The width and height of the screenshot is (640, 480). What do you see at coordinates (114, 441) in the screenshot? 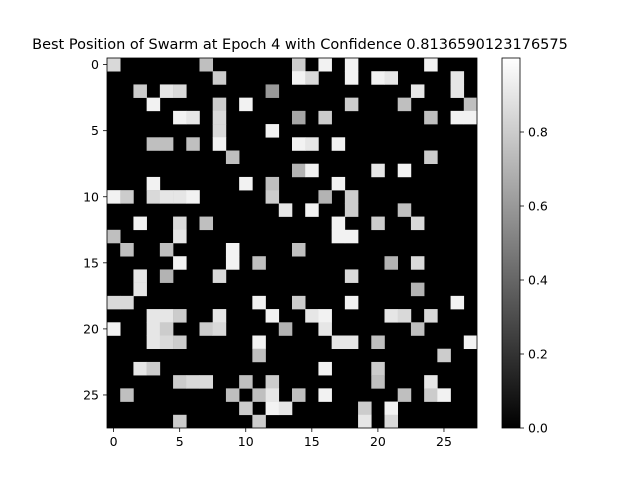
I see `x-tick-label: 0` at bounding box center [114, 441].